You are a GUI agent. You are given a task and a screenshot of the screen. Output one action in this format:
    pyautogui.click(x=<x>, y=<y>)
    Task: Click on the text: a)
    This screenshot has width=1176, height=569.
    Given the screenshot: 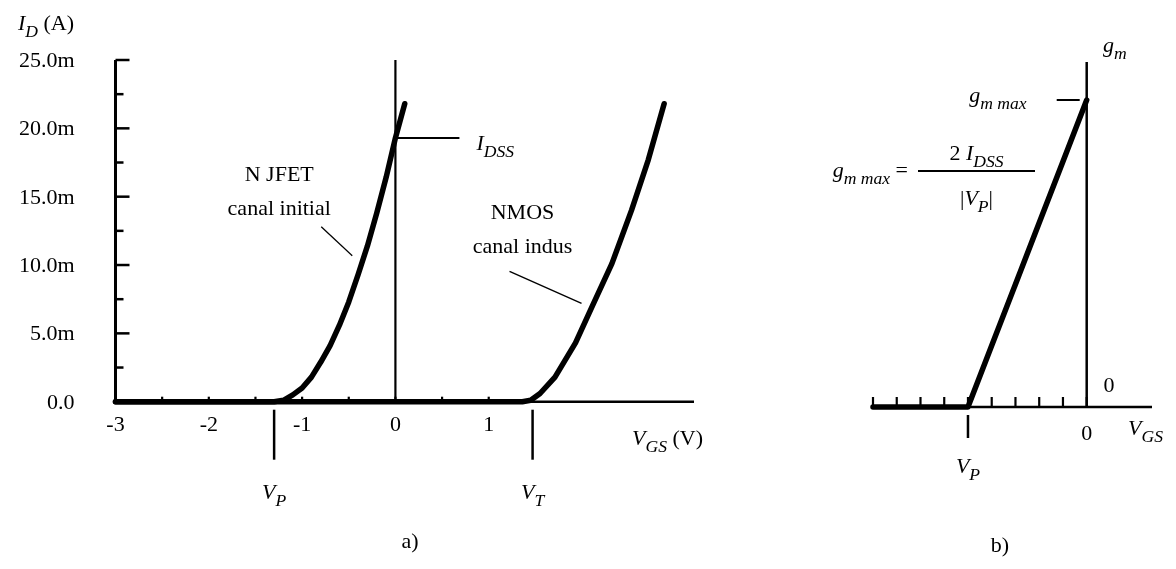 What is the action you would take?
    pyautogui.click(x=410, y=540)
    